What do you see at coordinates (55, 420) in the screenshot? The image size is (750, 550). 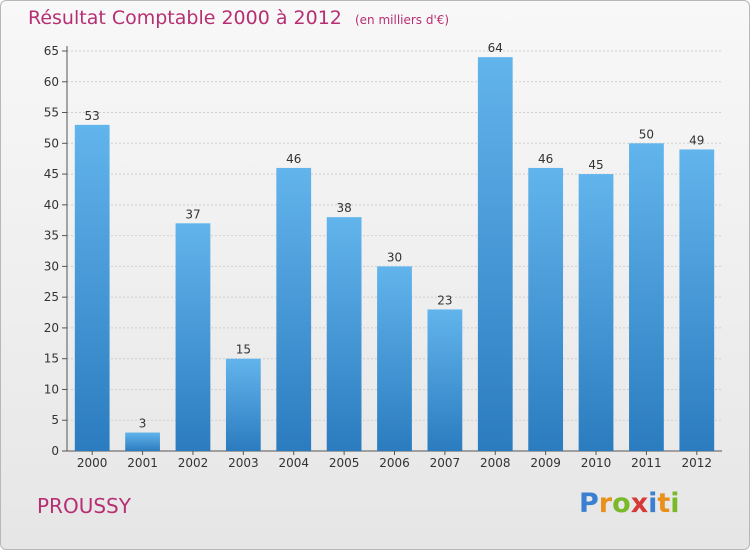 I see `y-tick-label: 5` at bounding box center [55, 420].